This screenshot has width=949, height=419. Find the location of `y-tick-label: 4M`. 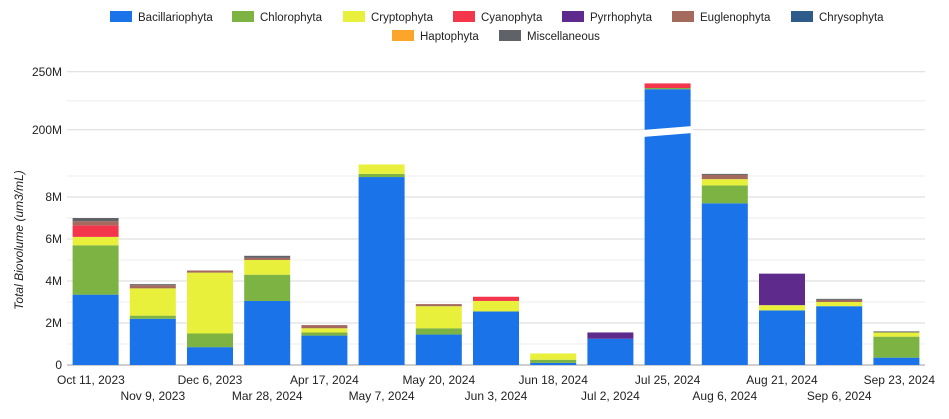

y-tick-label: 4M is located at coordinates (53, 281).